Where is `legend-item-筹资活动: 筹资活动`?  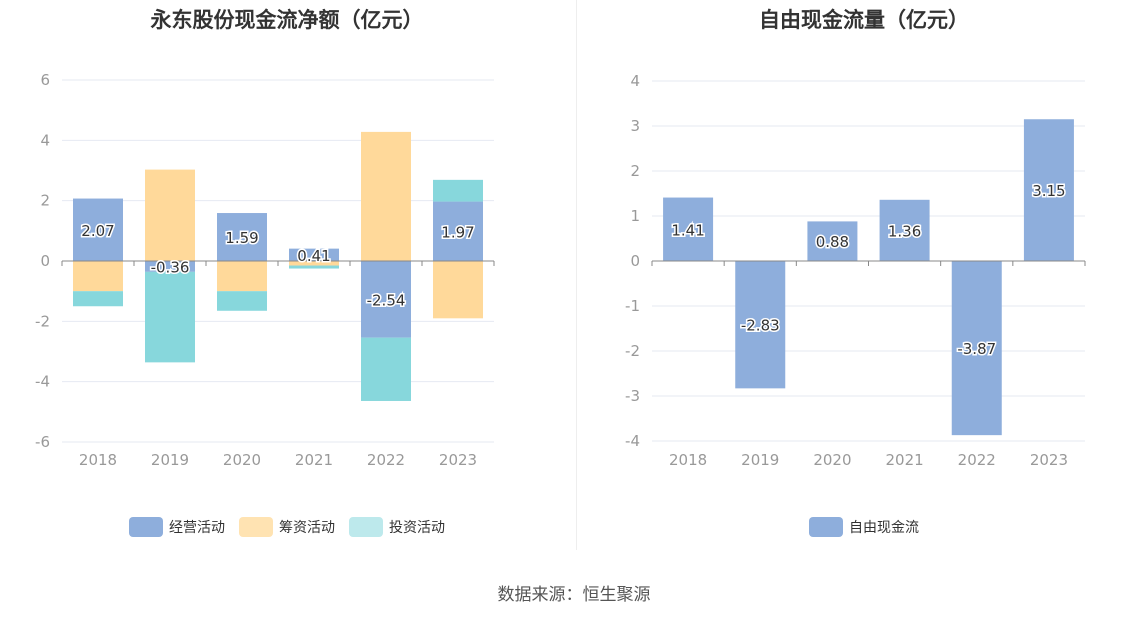 legend-item-筹资活动: 筹资活动 is located at coordinates (287, 527).